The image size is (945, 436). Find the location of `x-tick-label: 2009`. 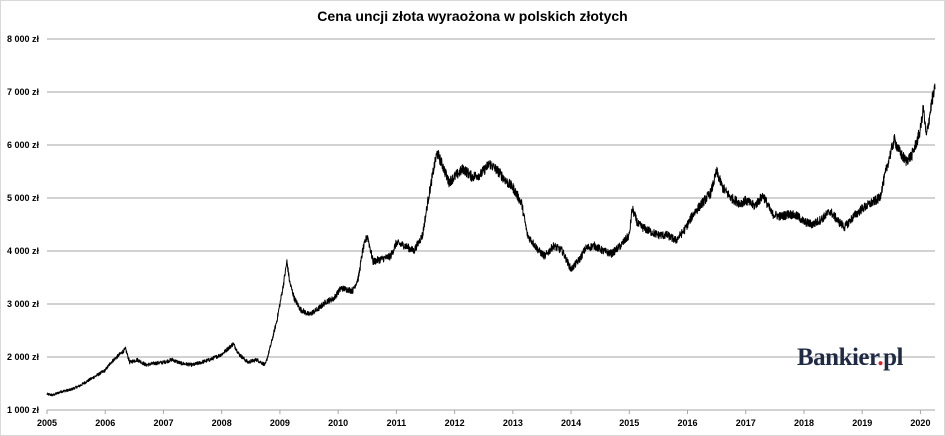

x-tick-label: 2009 is located at coordinates (280, 423).